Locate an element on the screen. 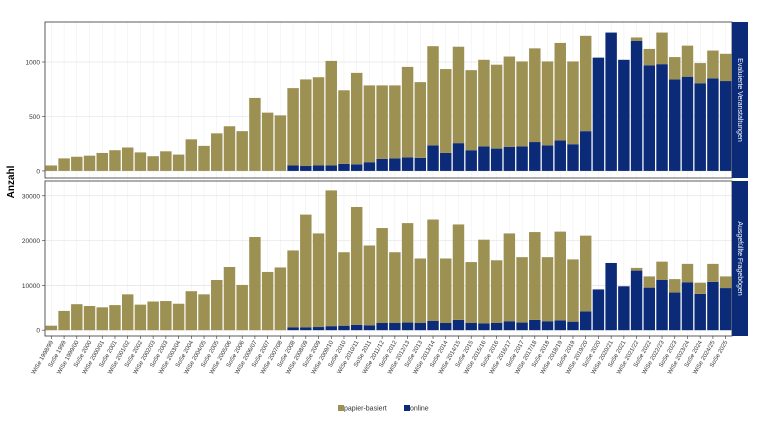 This screenshot has height=433, width=760. legend-label: papier-basiert is located at coordinates (365, 409).